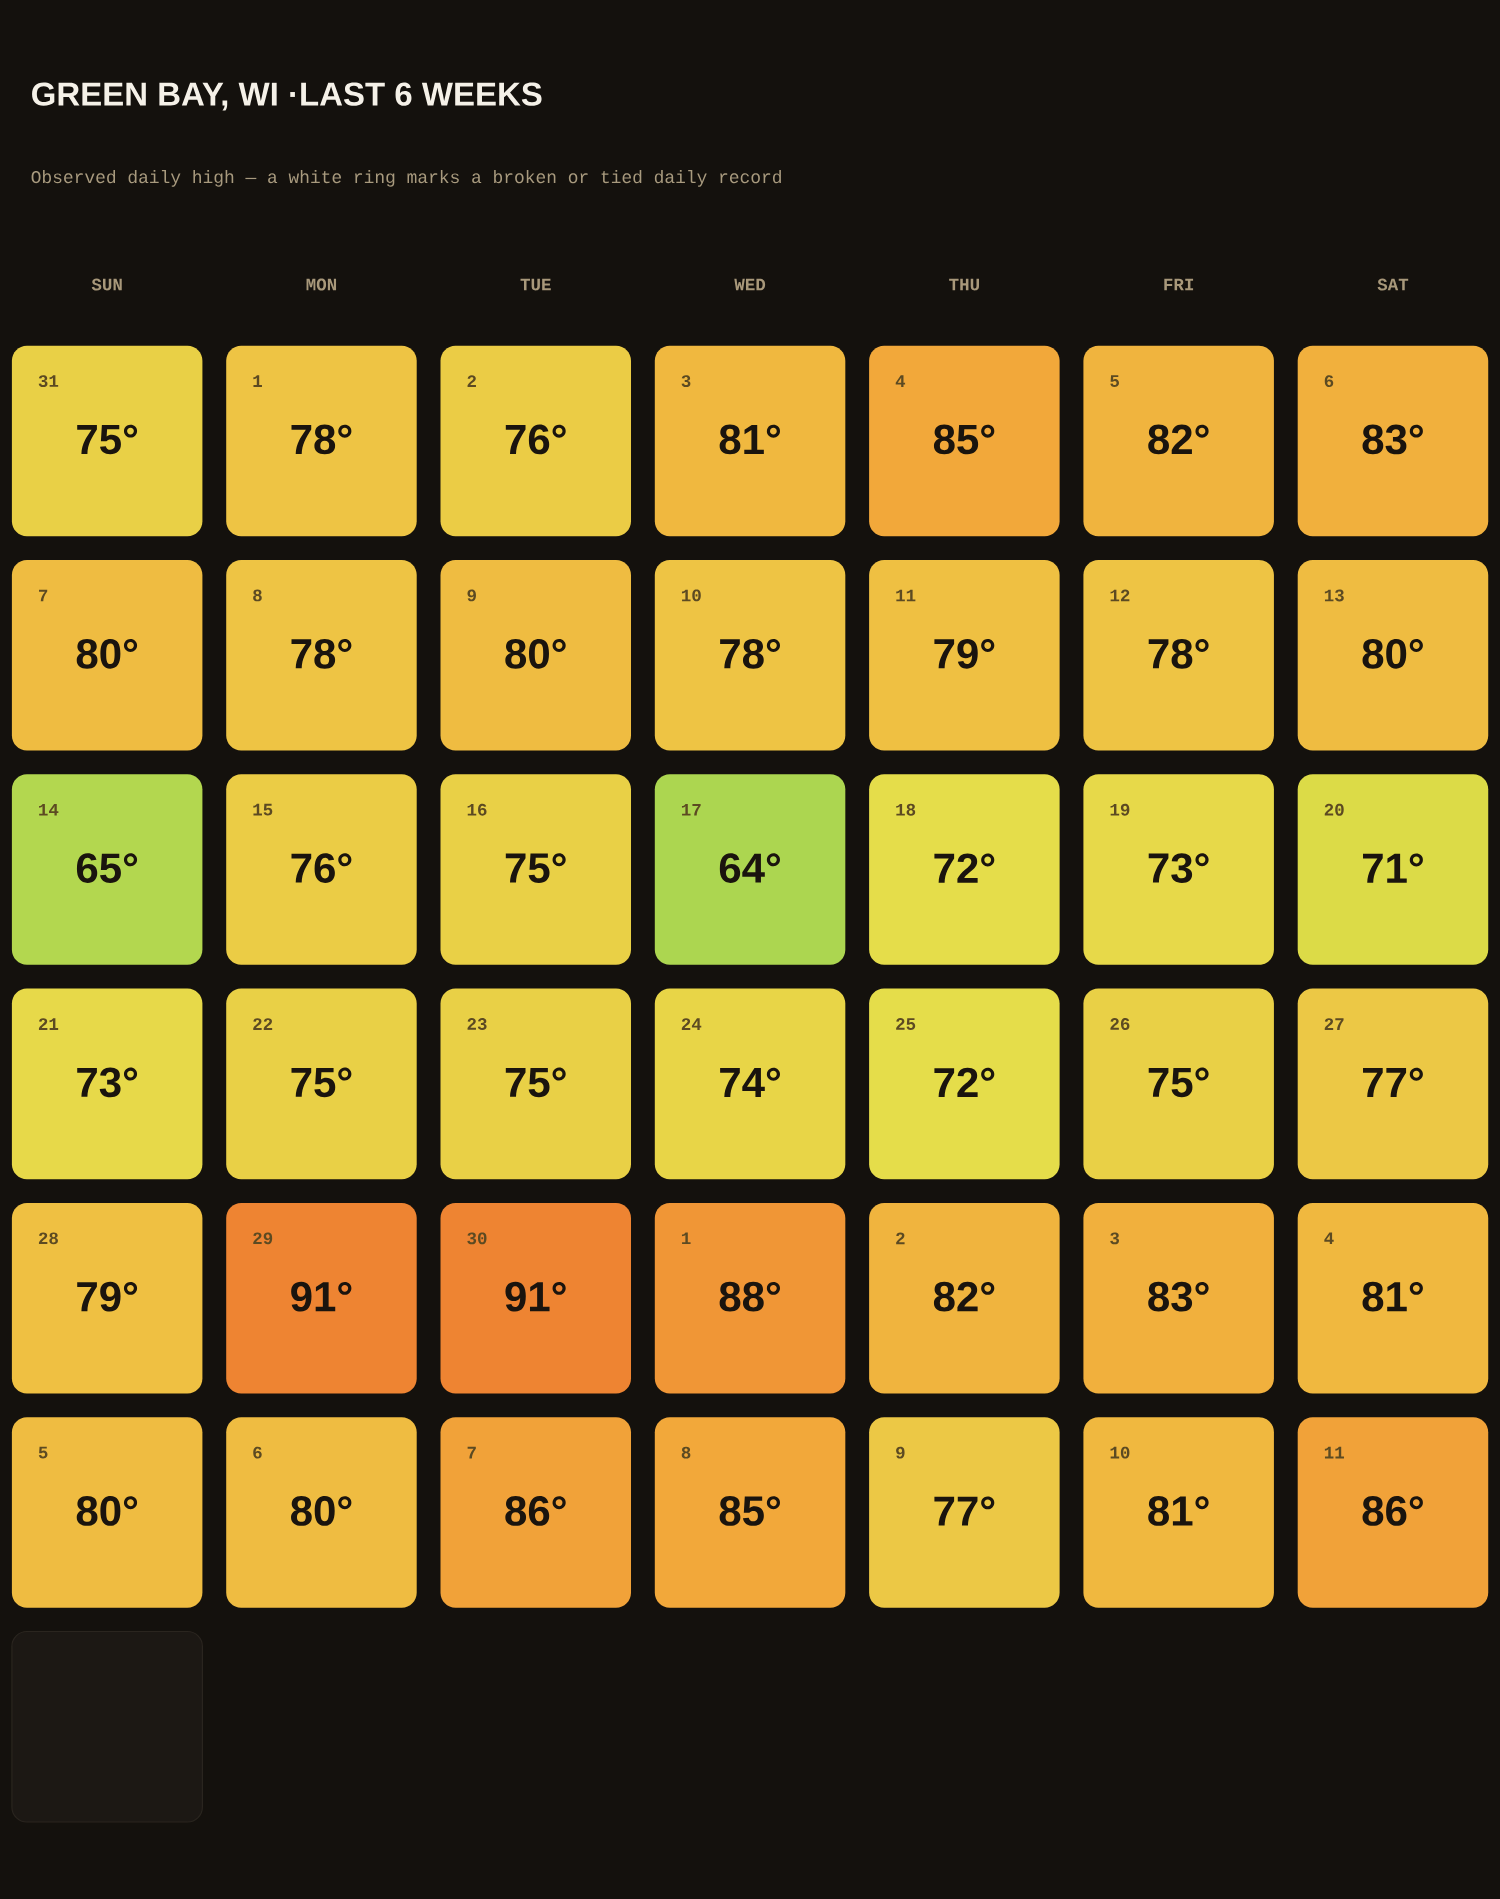 This screenshot has width=1500, height=1899. Describe the element at coordinates (107, 868) in the screenshot. I see `data-label: 65°` at that location.